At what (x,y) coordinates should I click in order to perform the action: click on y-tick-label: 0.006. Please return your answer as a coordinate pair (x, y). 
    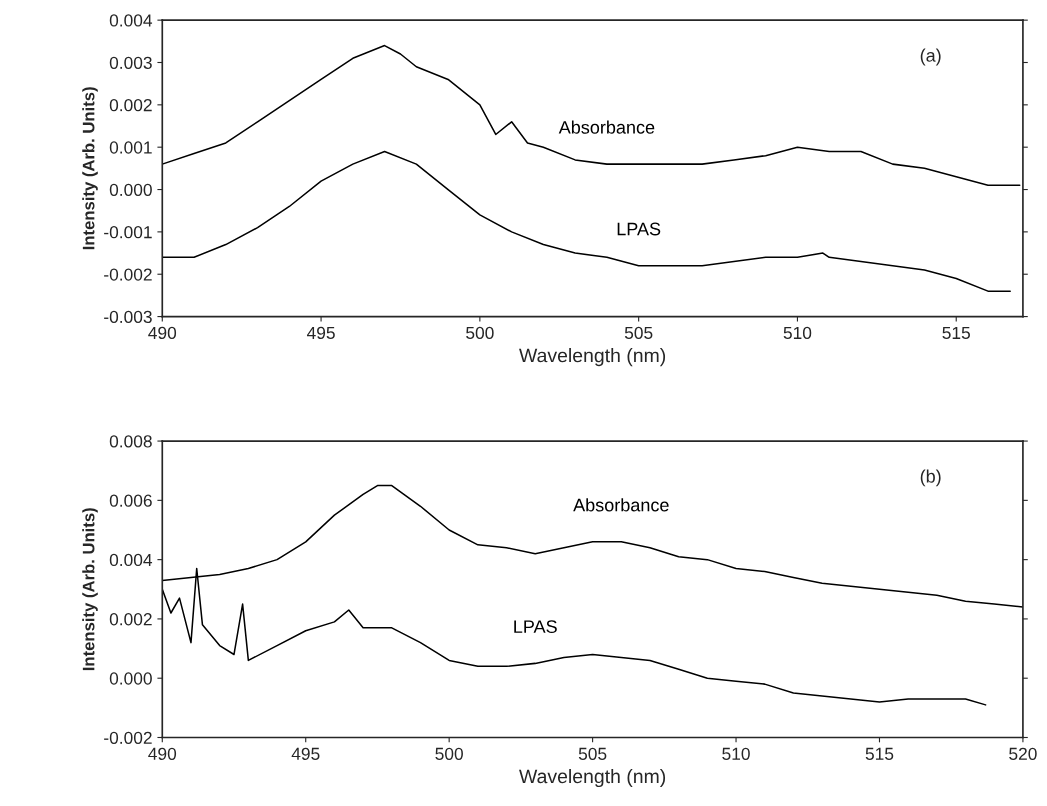
    Looking at the image, I should click on (130, 500).